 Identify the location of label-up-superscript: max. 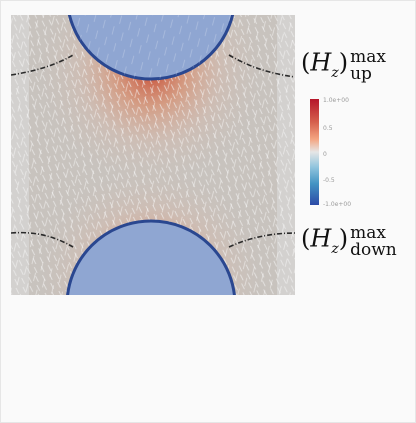
(368, 57).